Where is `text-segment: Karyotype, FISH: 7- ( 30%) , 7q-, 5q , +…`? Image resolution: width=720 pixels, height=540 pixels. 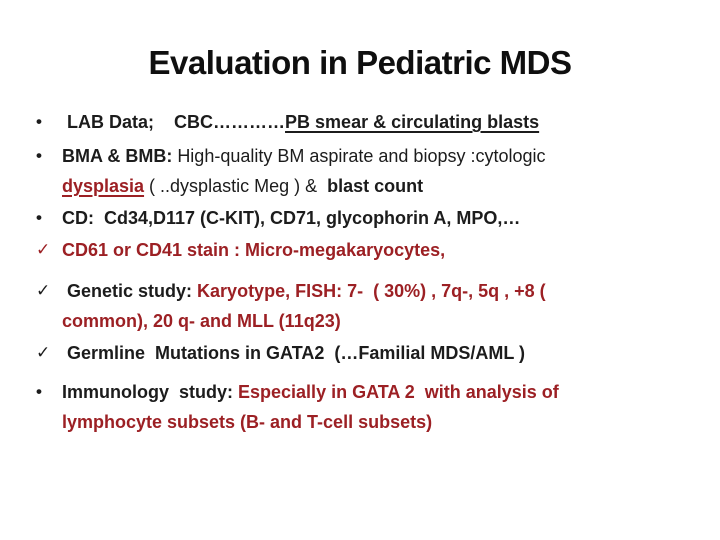 text-segment: Karyotype, FISH: 7- ( 30%) , 7q-, 5q , +… is located at coordinates (304, 306).